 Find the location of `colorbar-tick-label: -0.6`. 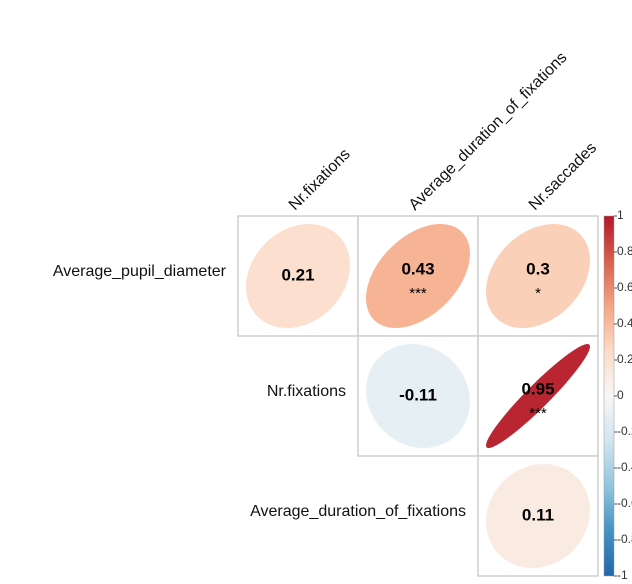

colorbar-tick-label: -0.6 is located at coordinates (624, 503).